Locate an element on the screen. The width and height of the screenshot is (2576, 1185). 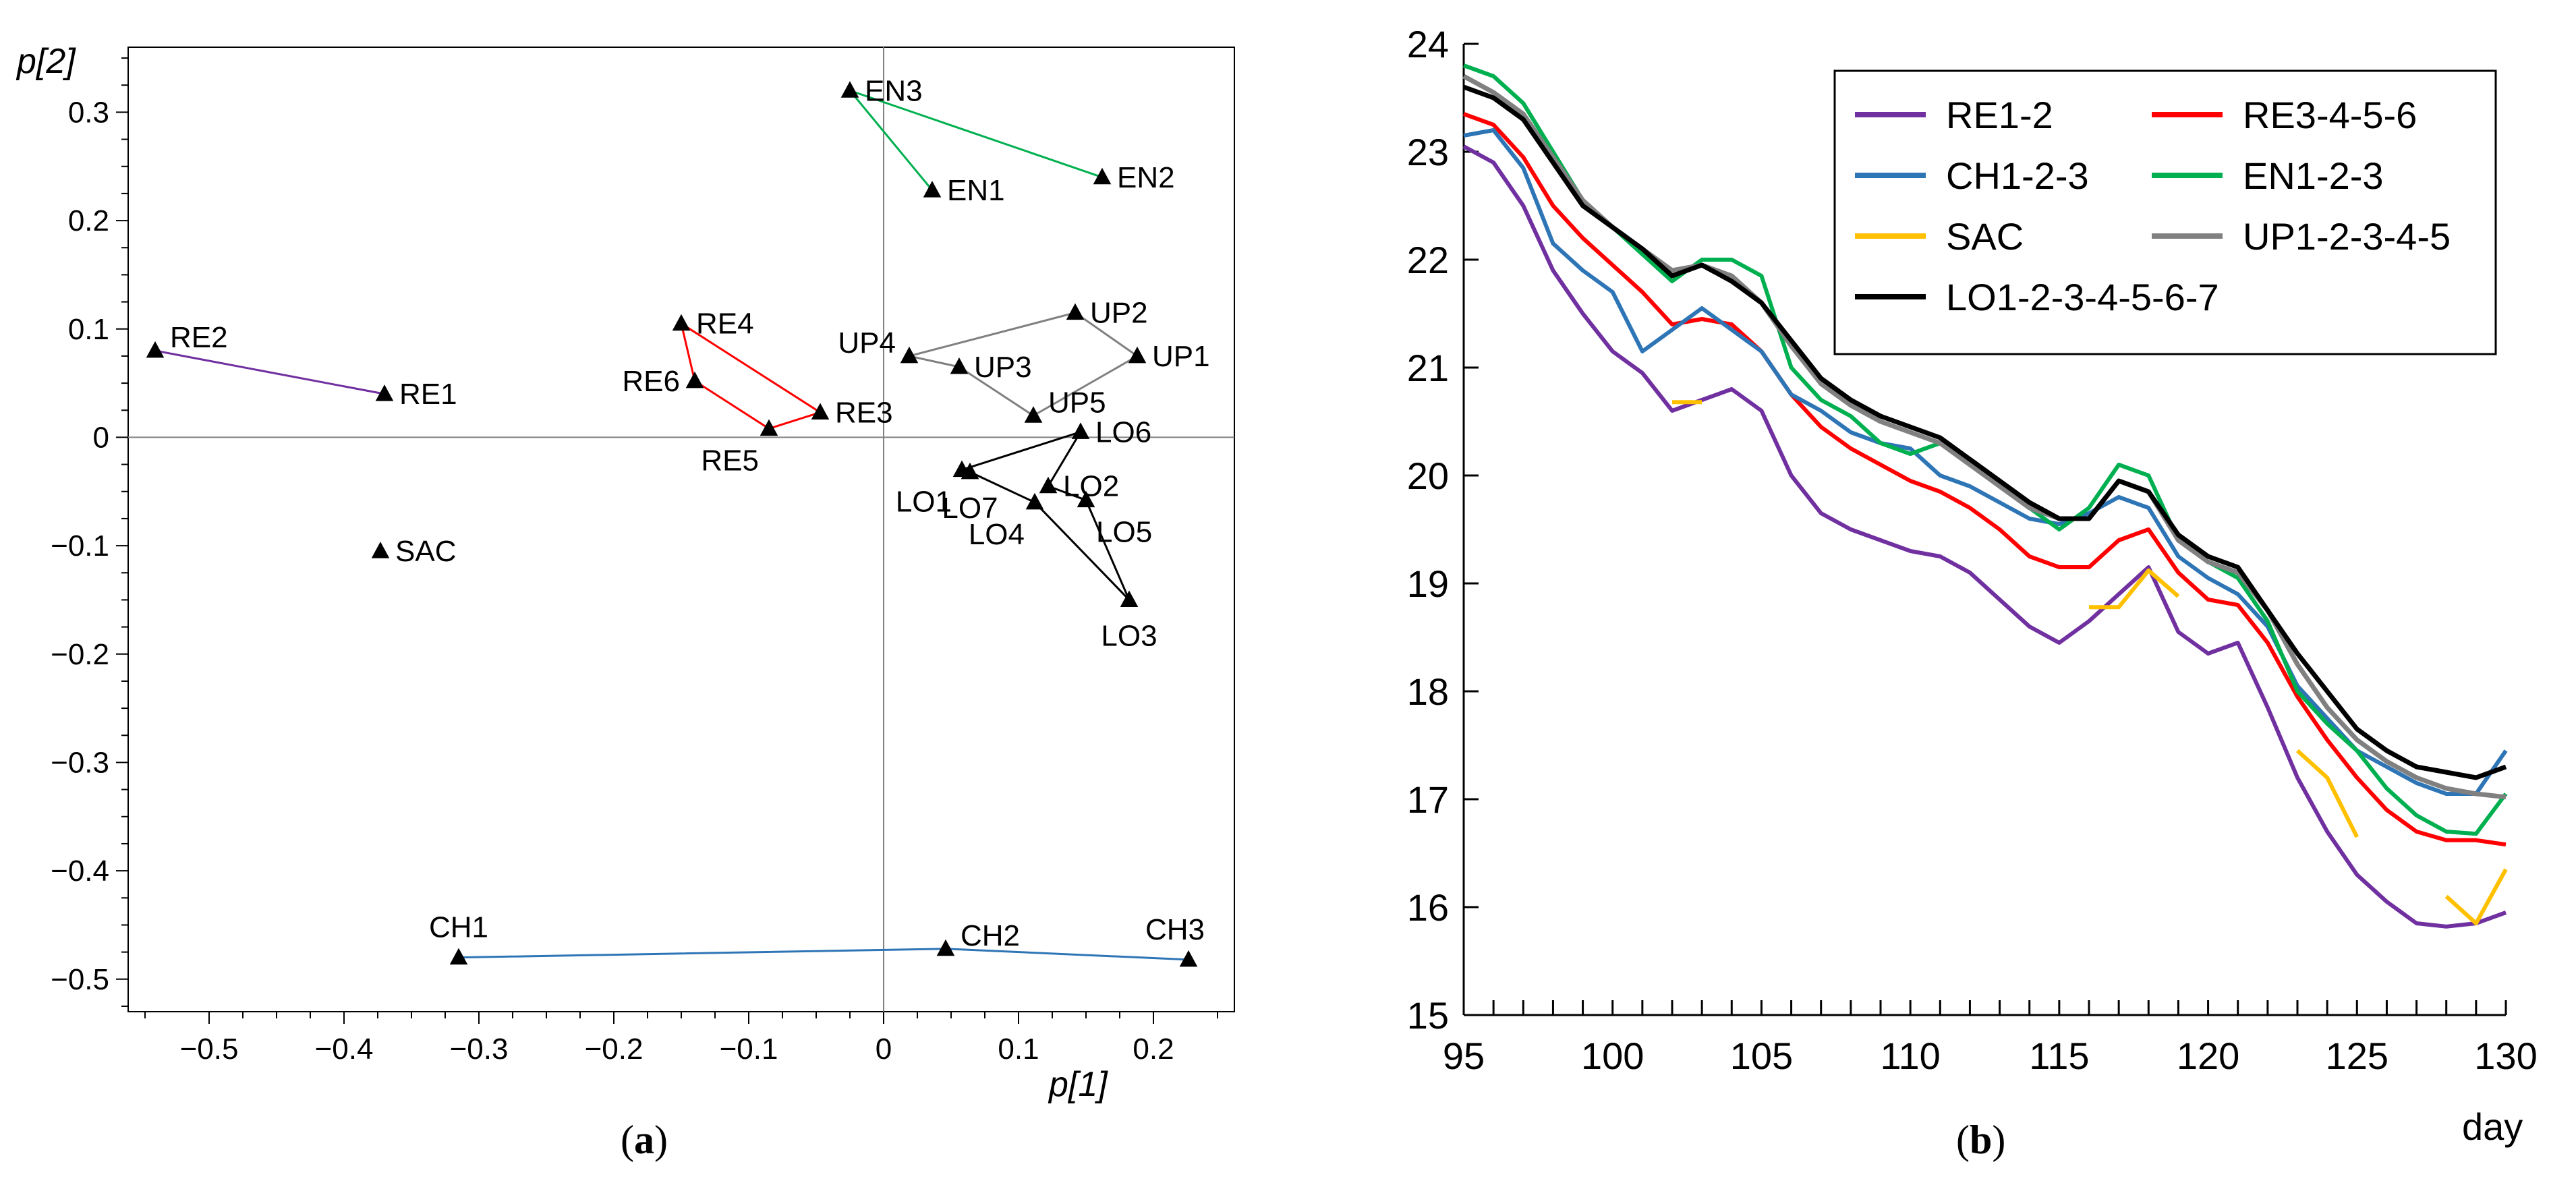
panel-b-xlabel: day is located at coordinates (2492, 1126).